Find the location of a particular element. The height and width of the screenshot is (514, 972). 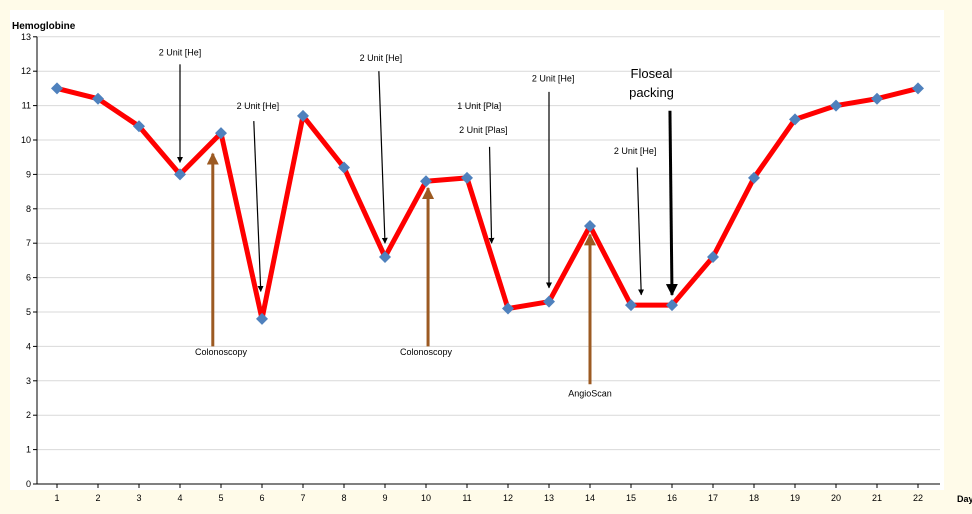

x-tick-label-6: 6 is located at coordinates (261, 498).